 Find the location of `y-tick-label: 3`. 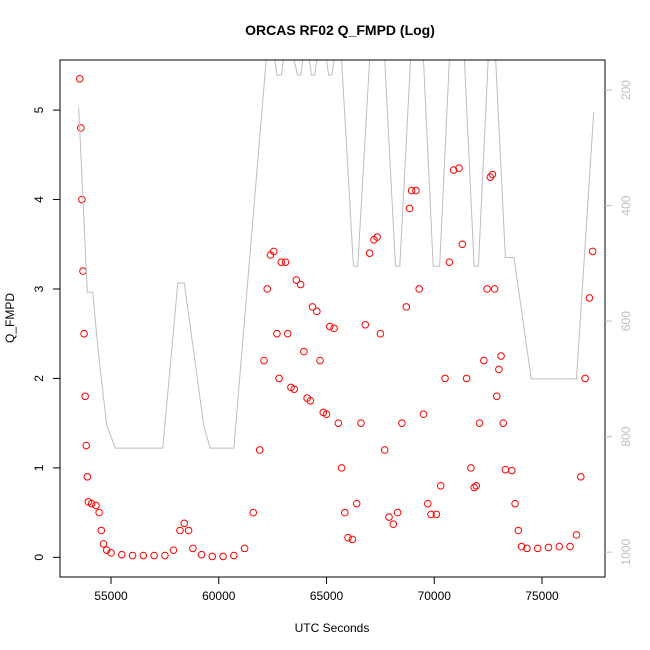

y-tick-label: 3 is located at coordinates (39, 288).